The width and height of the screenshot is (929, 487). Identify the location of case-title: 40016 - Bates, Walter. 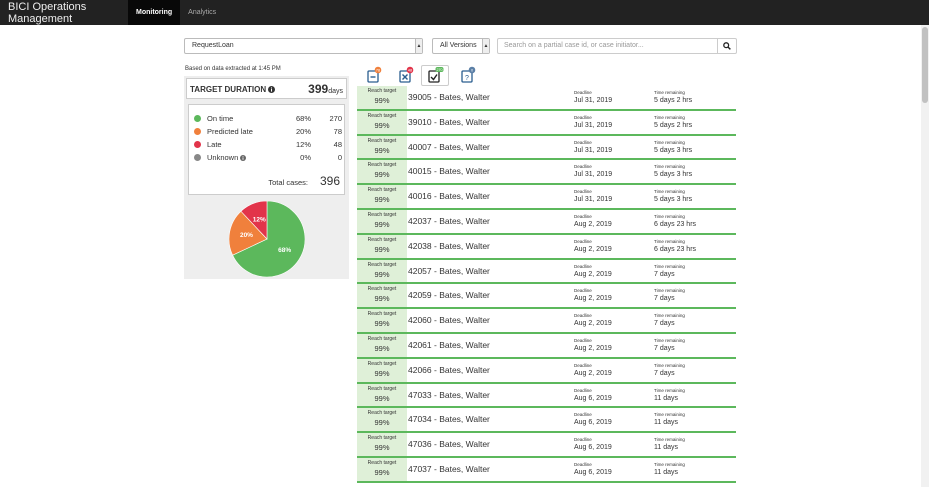
(449, 196).